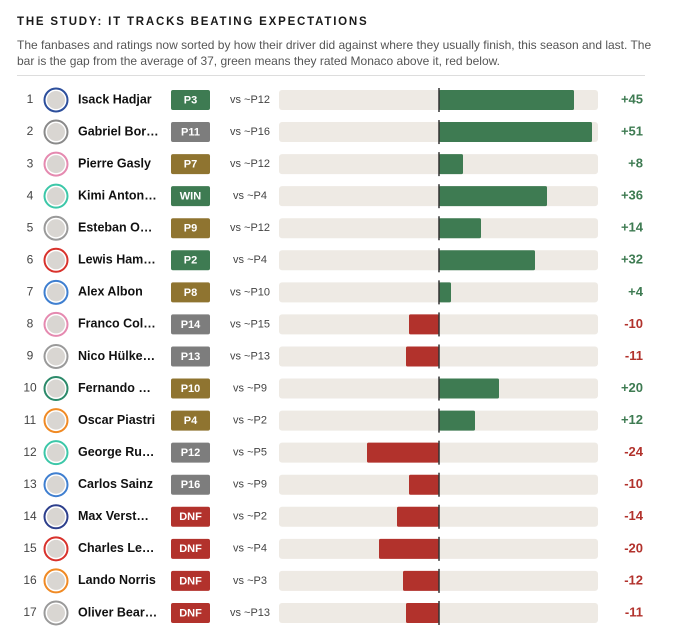  Describe the element at coordinates (632, 387) in the screenshot. I see `value-label: +20` at that location.